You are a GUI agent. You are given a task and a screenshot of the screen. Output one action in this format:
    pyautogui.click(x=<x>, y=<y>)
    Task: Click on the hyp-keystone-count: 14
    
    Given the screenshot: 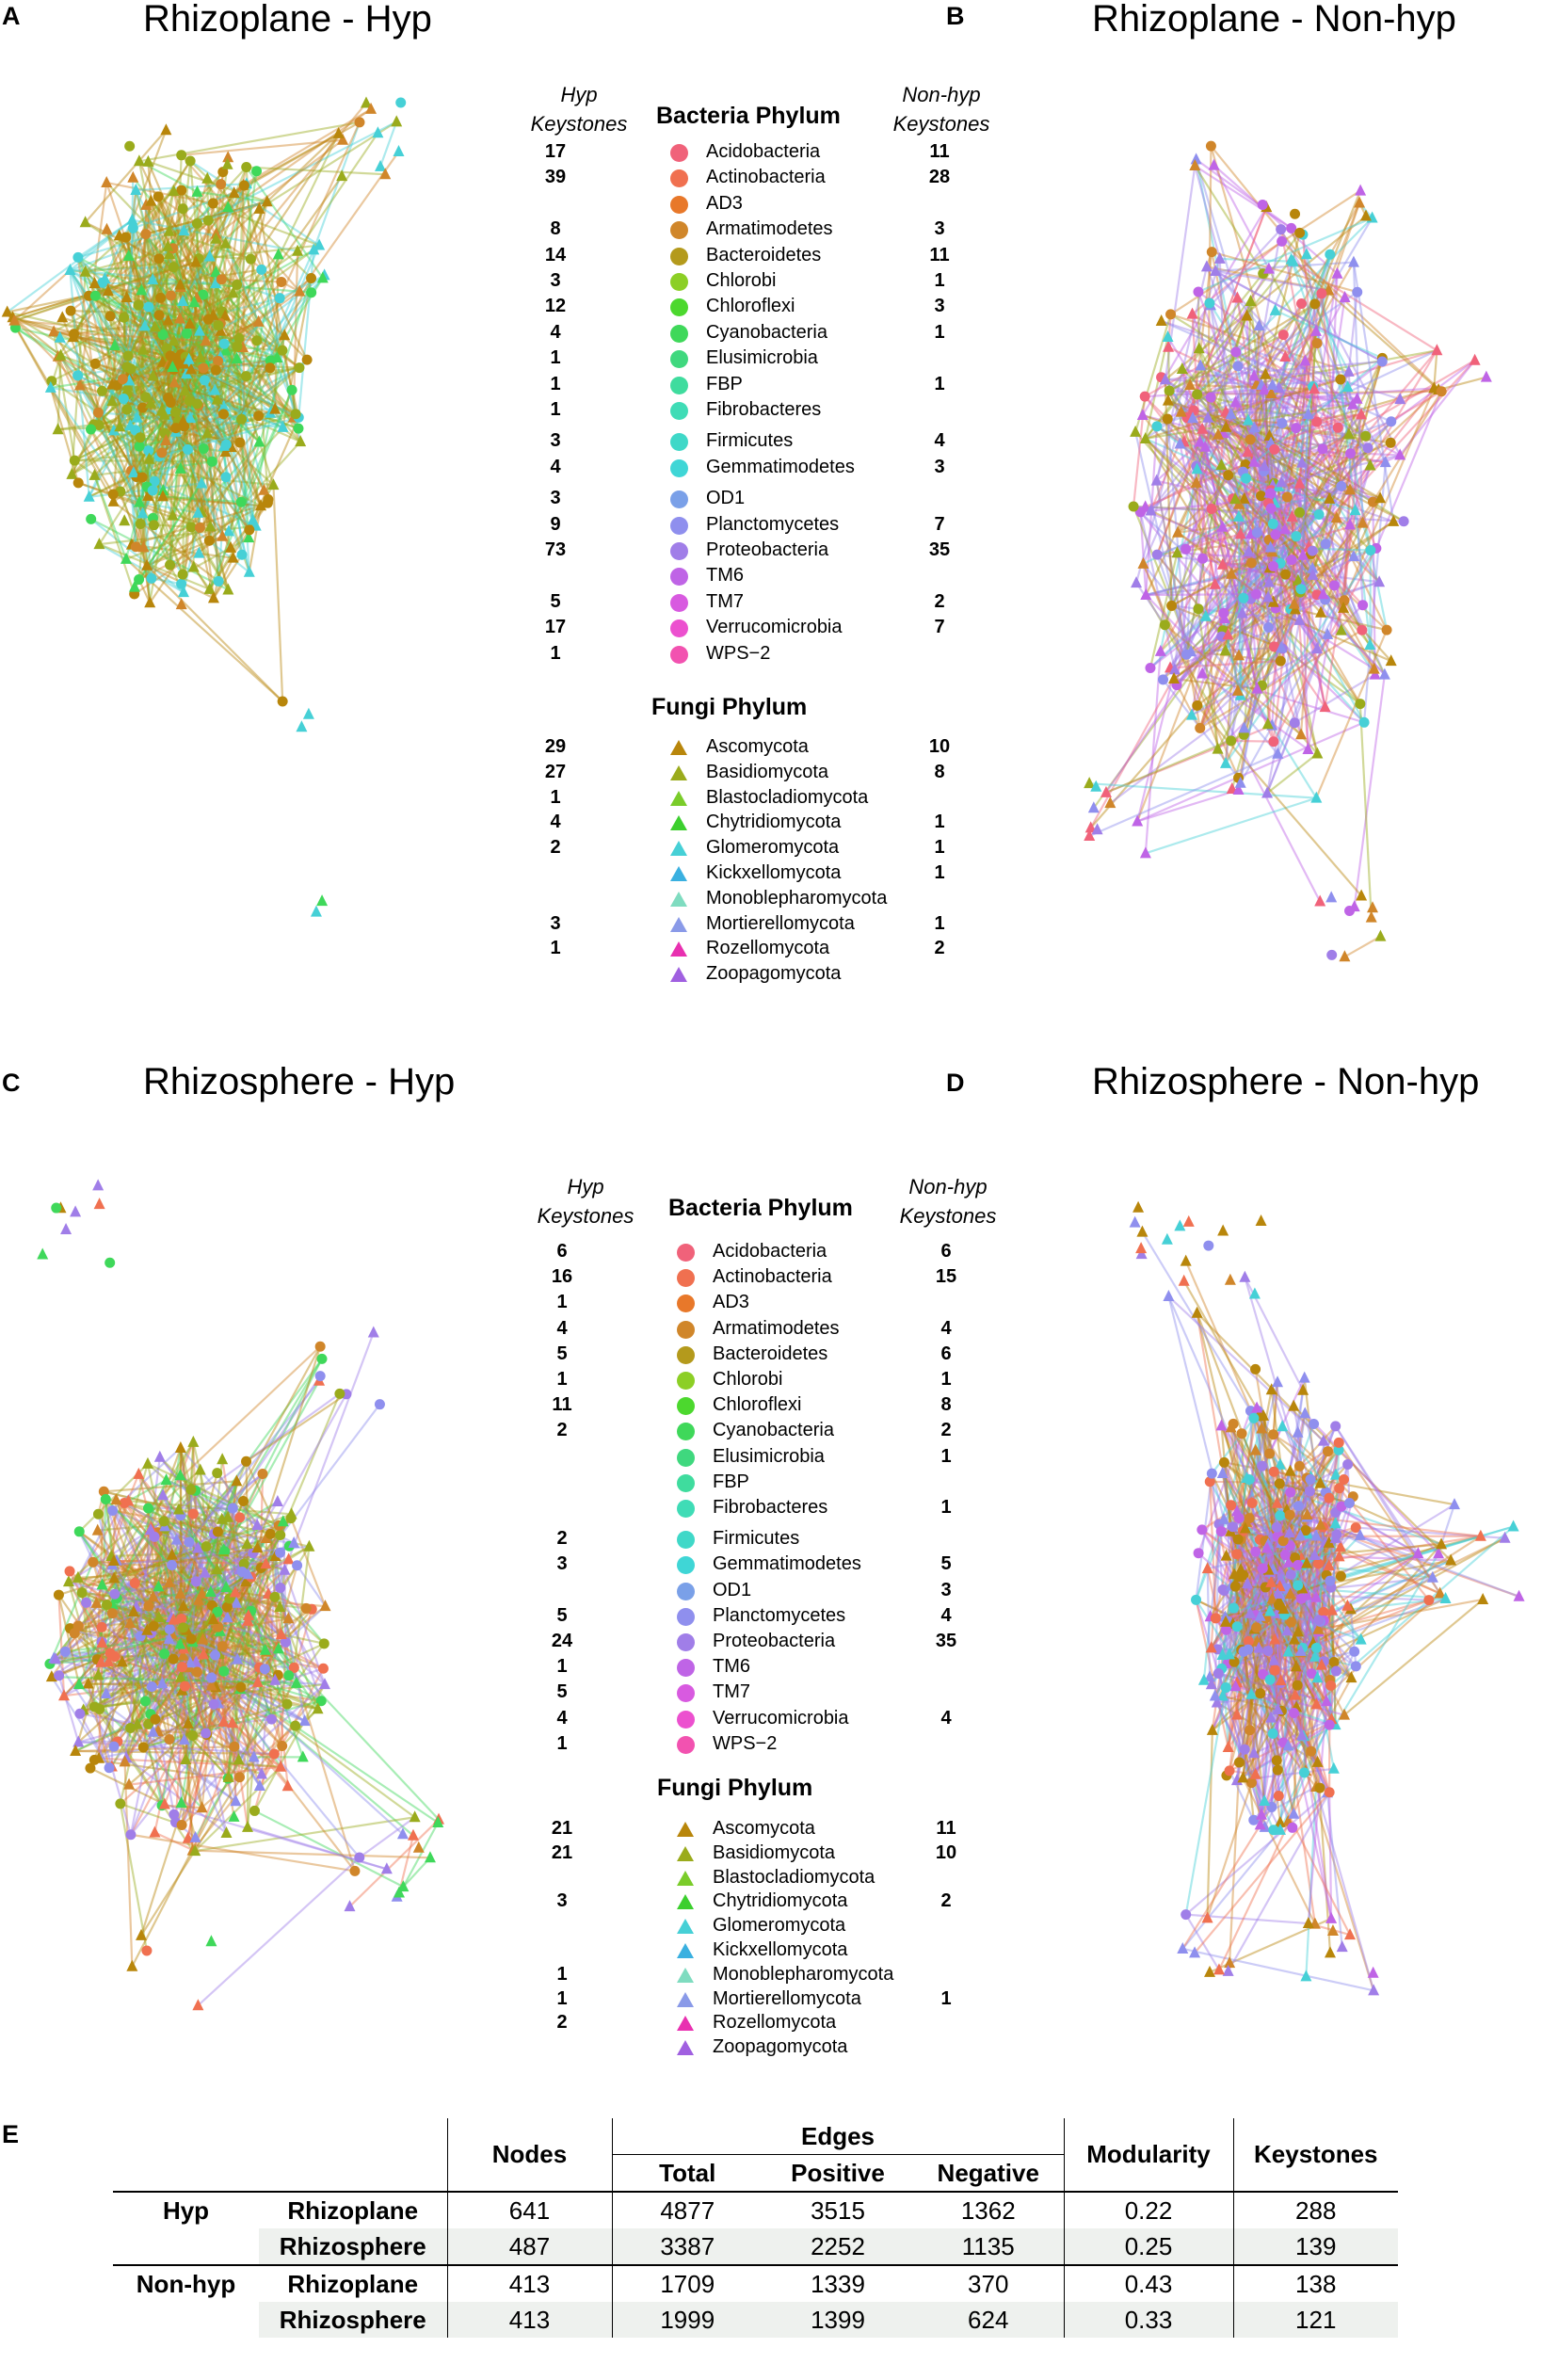 What is the action you would take?
    pyautogui.click(x=555, y=255)
    